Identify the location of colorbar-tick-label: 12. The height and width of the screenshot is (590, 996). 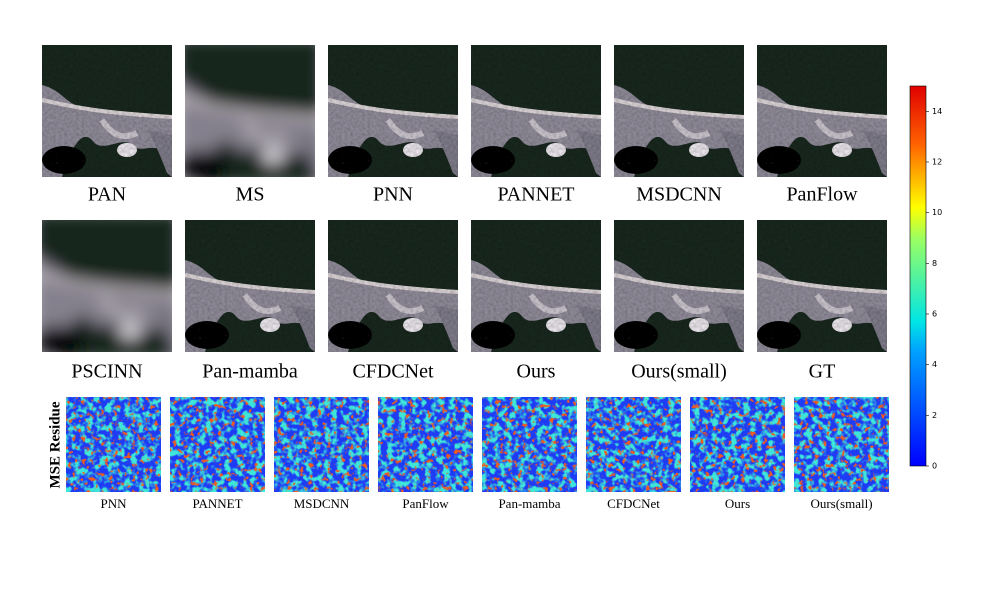
(937, 162).